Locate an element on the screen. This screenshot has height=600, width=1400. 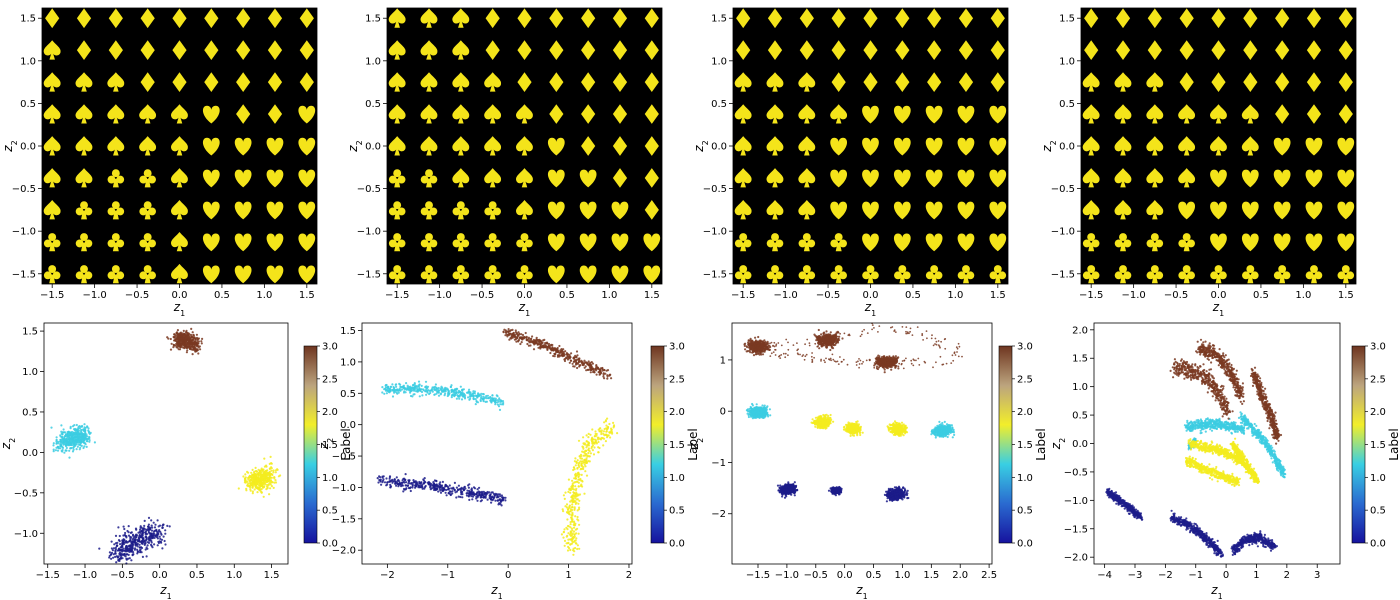
x-tick-label: 0 is located at coordinates (508, 575).